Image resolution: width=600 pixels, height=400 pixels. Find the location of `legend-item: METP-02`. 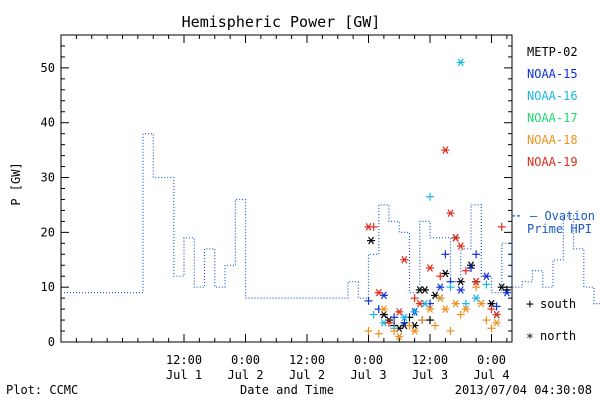

legend-item: METP-02 is located at coordinates (552, 52).